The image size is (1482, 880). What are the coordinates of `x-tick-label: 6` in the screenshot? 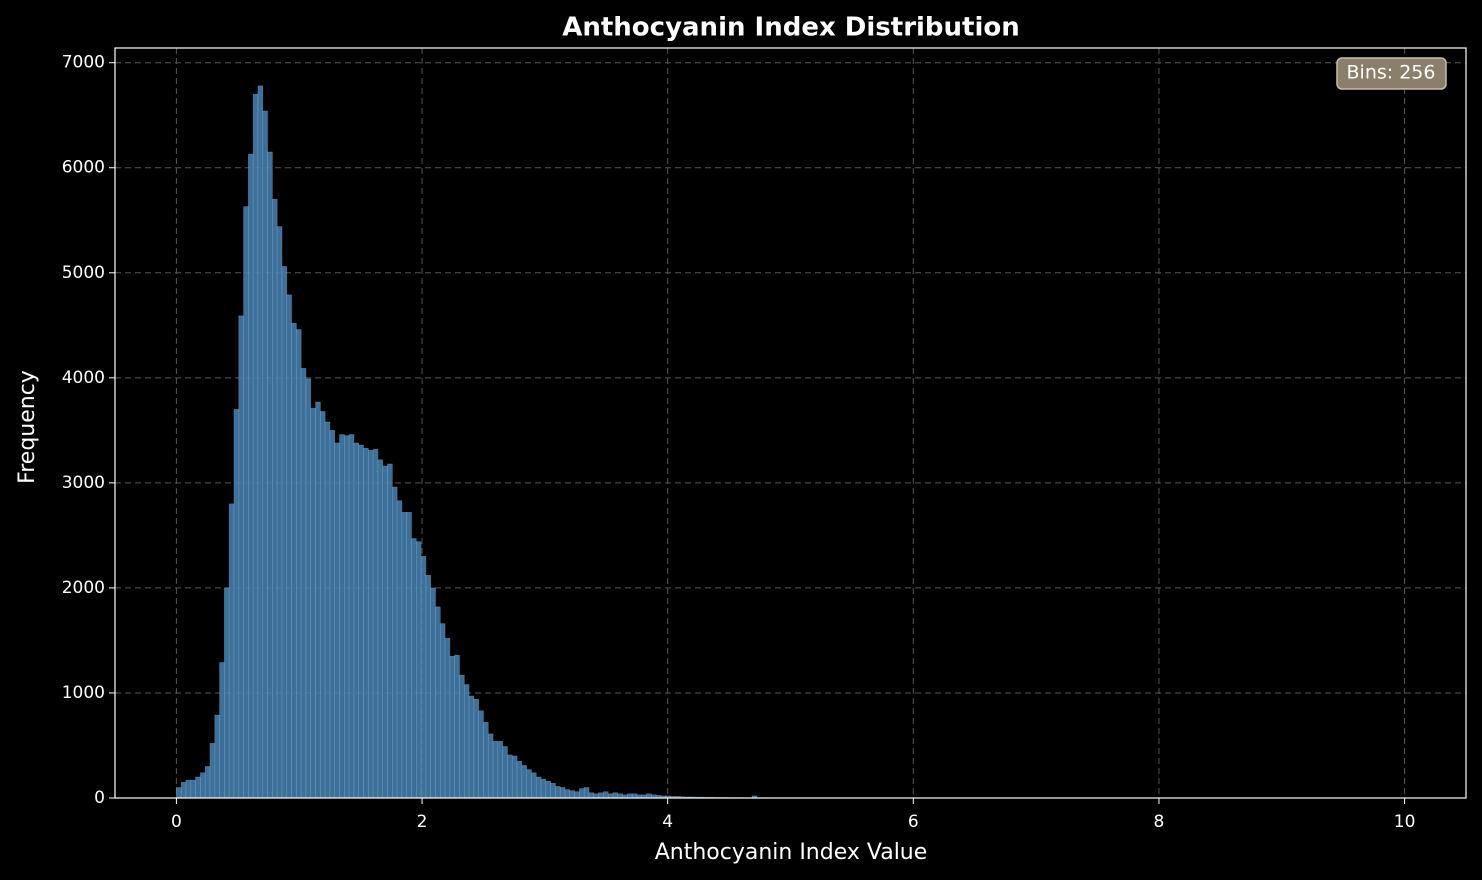 It's located at (913, 822).